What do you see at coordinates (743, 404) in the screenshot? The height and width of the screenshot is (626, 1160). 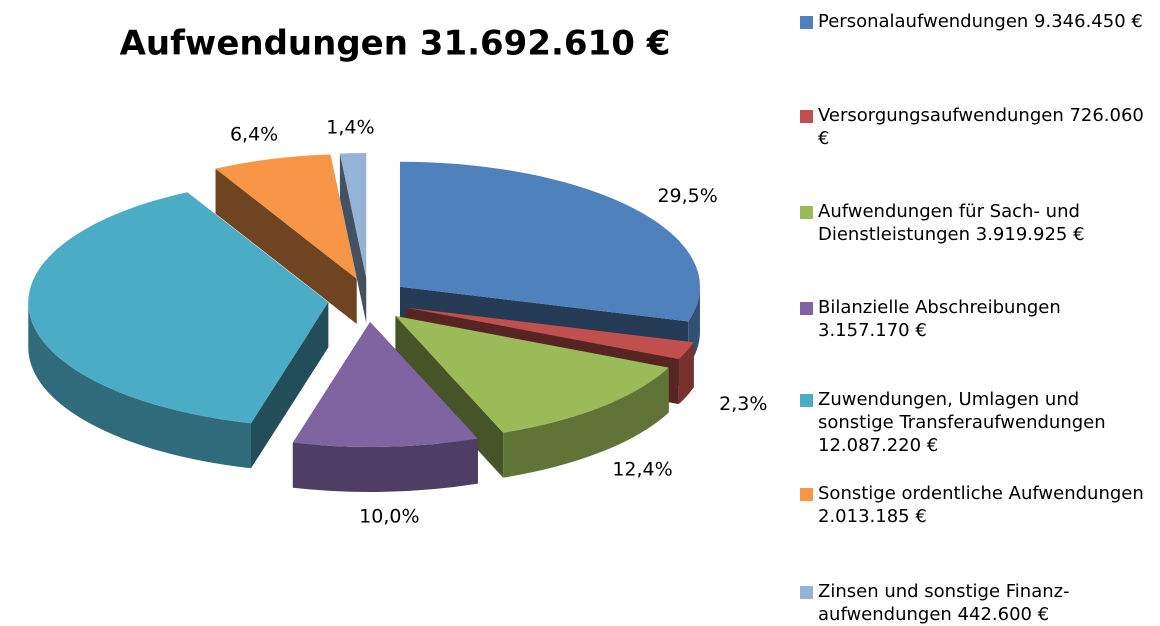 I see `data-label: 2,3%` at bounding box center [743, 404].